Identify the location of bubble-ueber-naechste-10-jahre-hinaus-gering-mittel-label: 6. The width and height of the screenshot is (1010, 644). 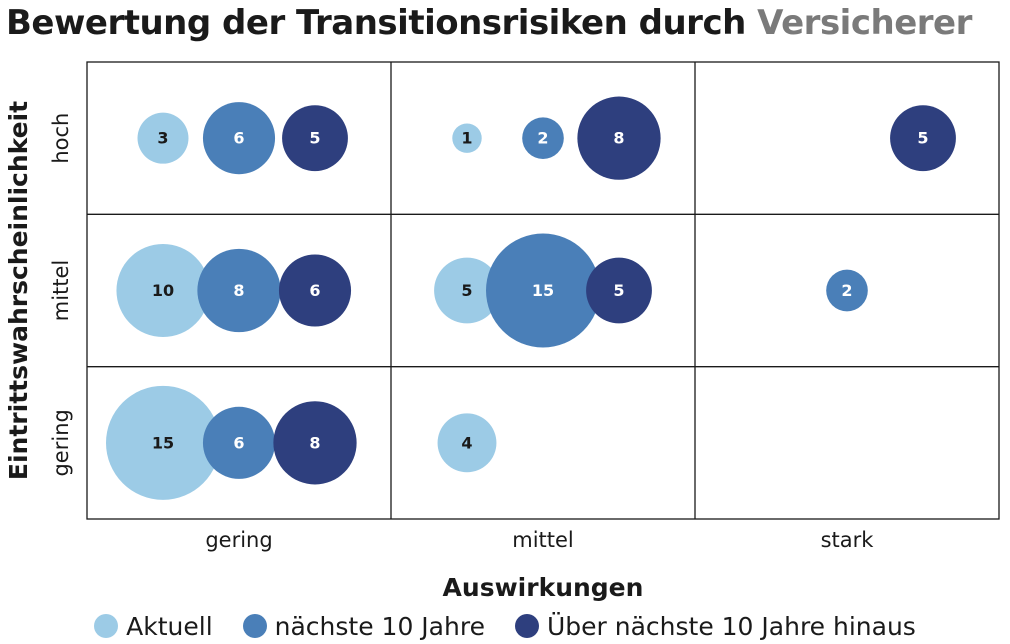
(314, 290).